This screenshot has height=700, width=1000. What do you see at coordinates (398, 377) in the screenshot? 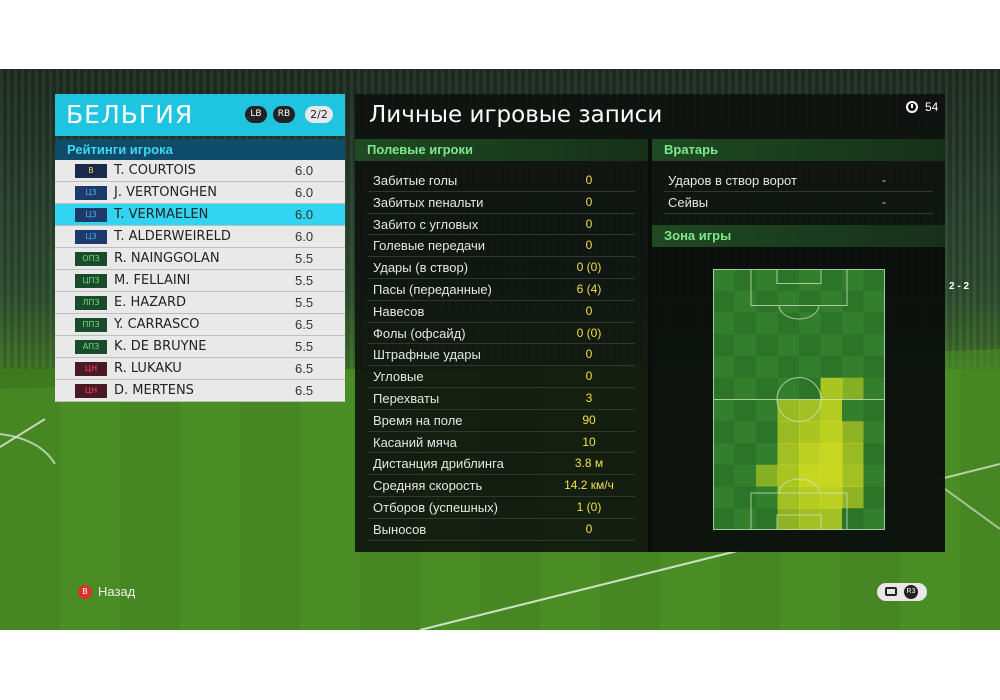
I see `stat-label: Угловые` at bounding box center [398, 377].